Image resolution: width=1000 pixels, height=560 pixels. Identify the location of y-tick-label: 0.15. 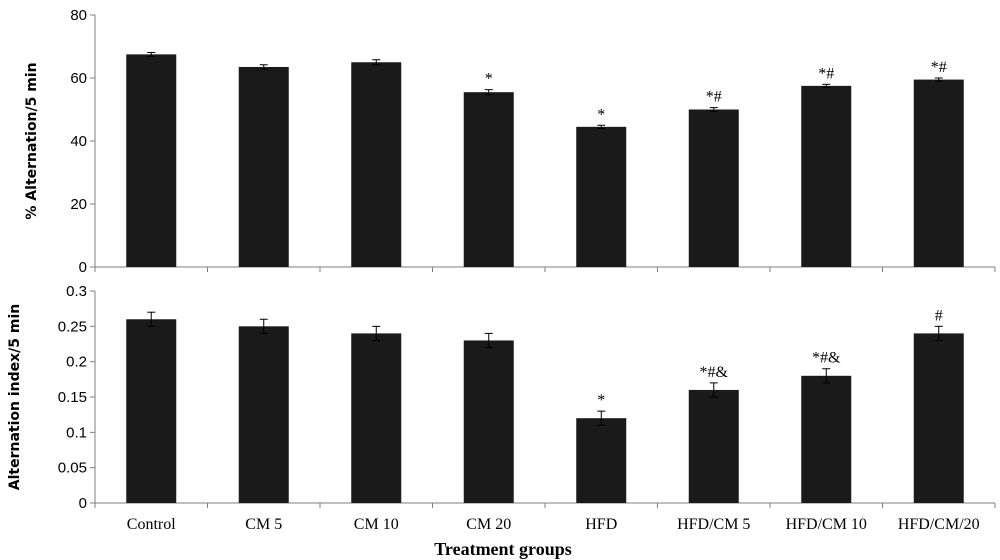
(72, 397).